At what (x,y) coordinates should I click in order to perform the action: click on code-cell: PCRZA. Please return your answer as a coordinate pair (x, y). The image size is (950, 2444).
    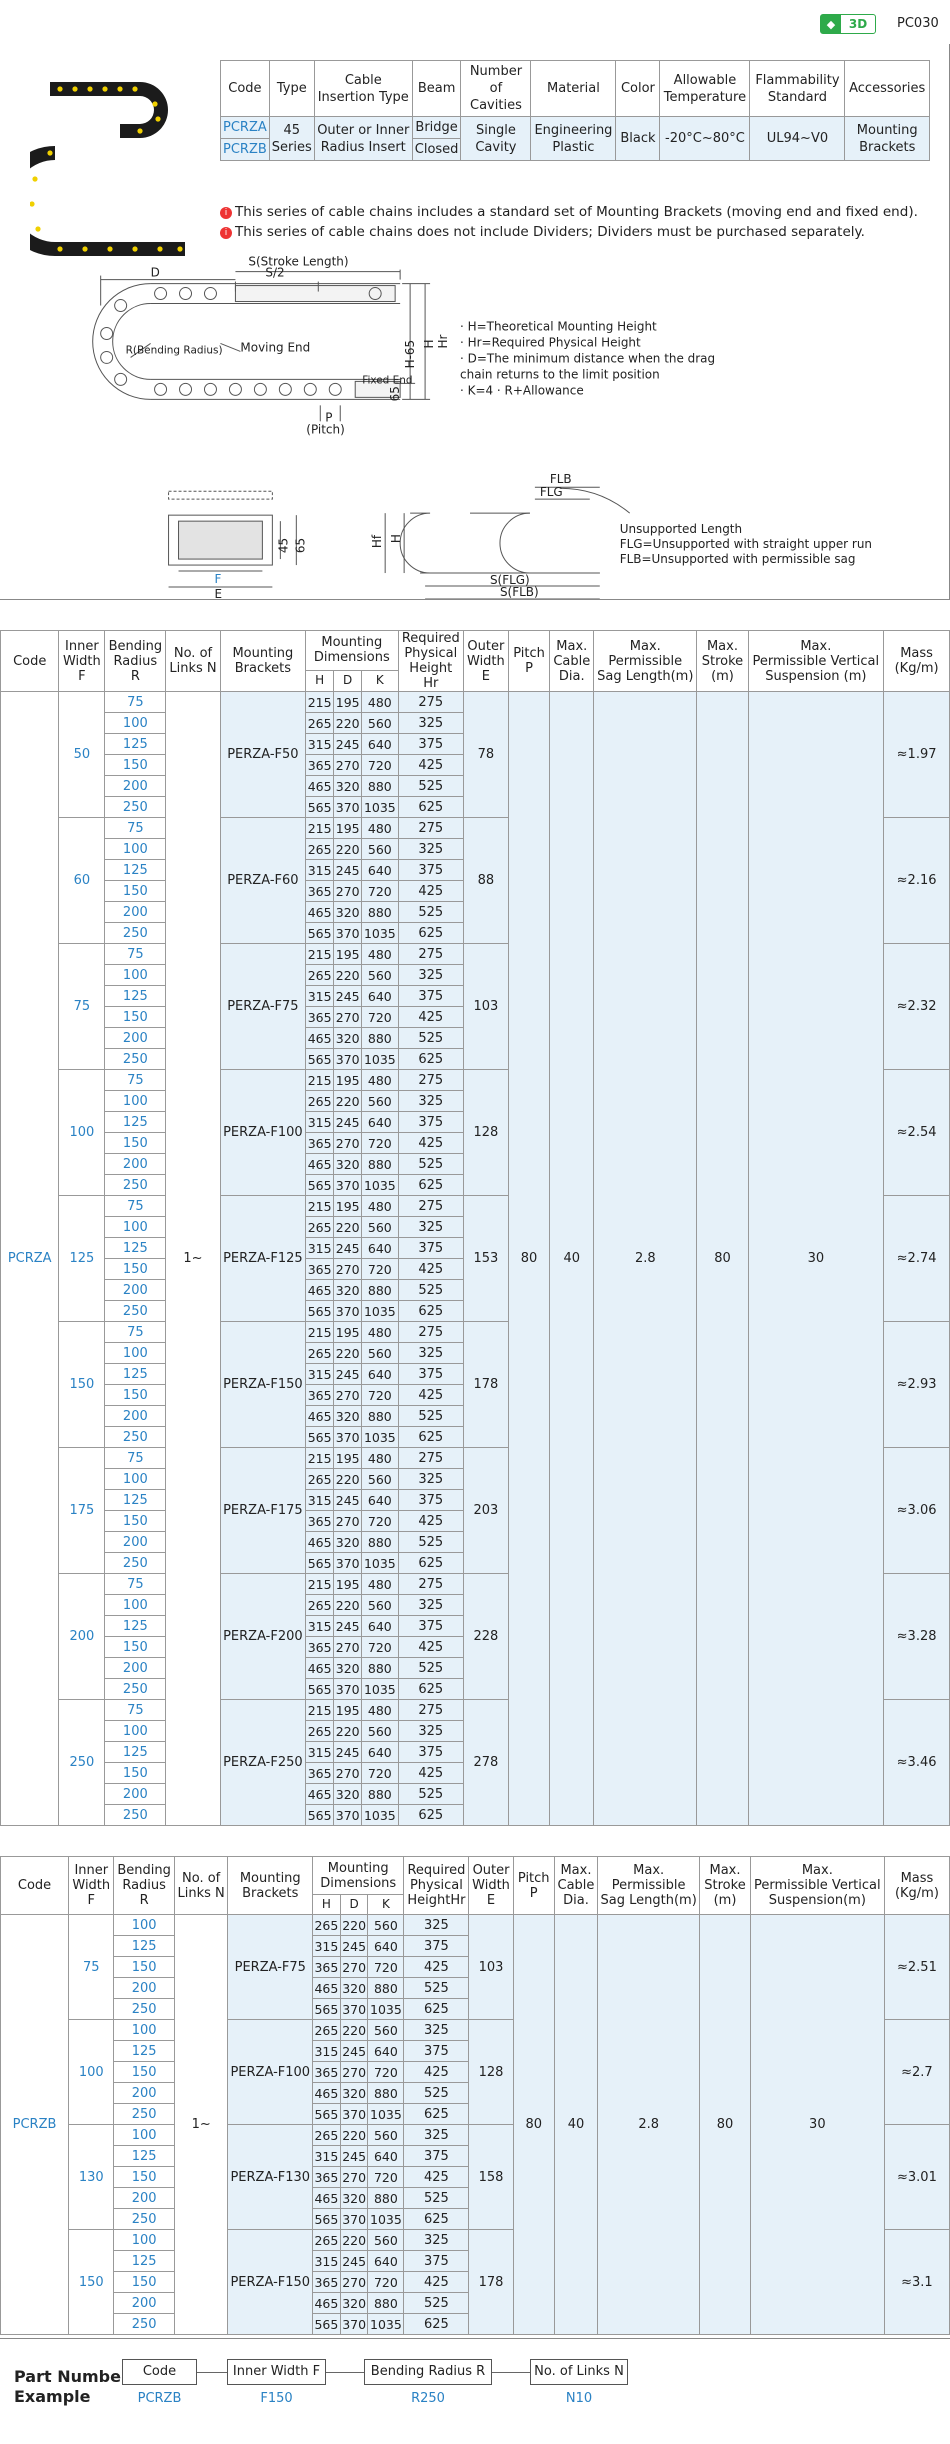
    Looking at the image, I should click on (30, 1258).